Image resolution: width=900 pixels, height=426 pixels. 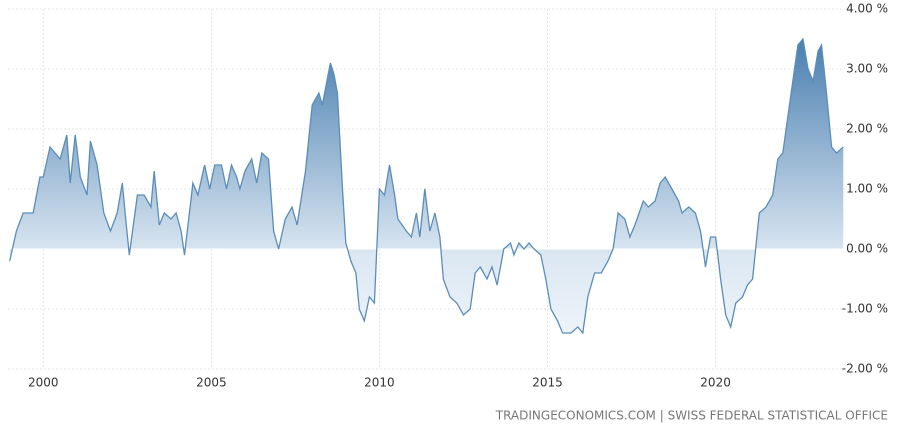 What do you see at coordinates (715, 383) in the screenshot?
I see `x-tick-label: 2020` at bounding box center [715, 383].